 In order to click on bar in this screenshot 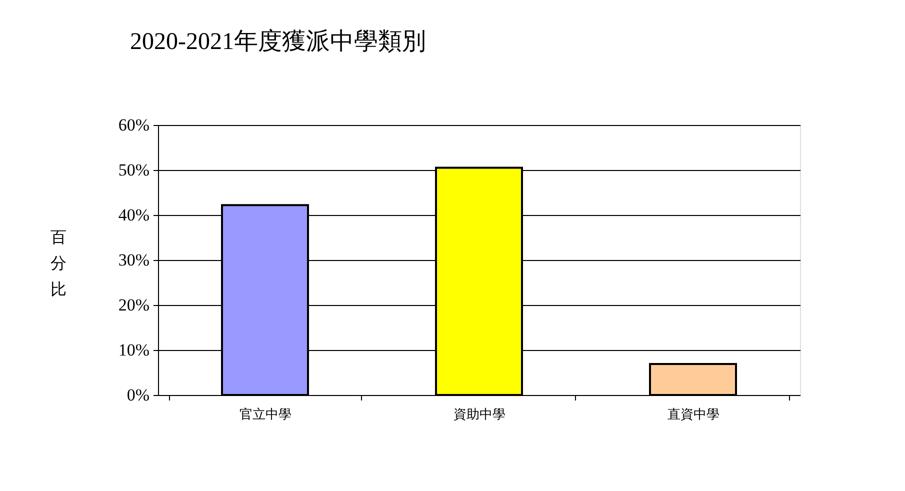, I will do `click(693, 379)`.